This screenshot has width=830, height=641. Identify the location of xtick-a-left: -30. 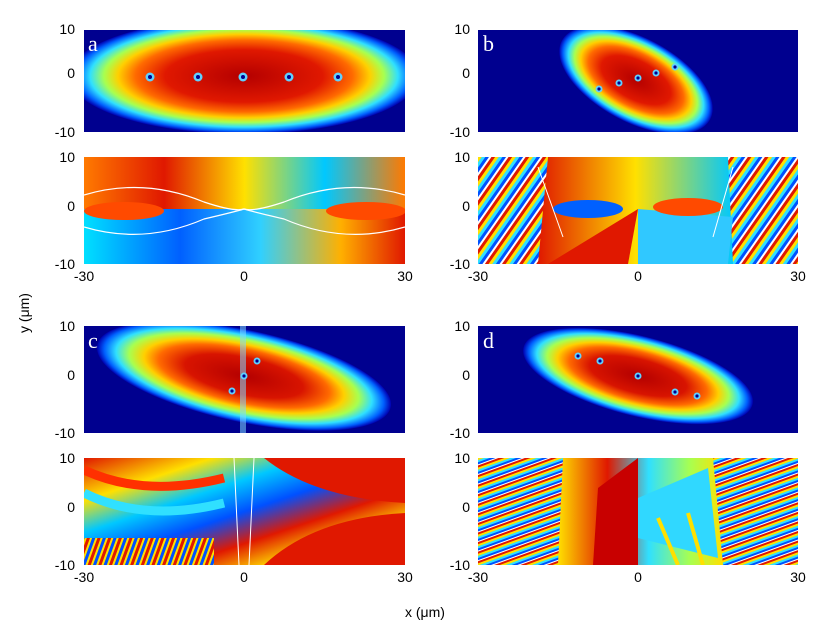
(84, 276).